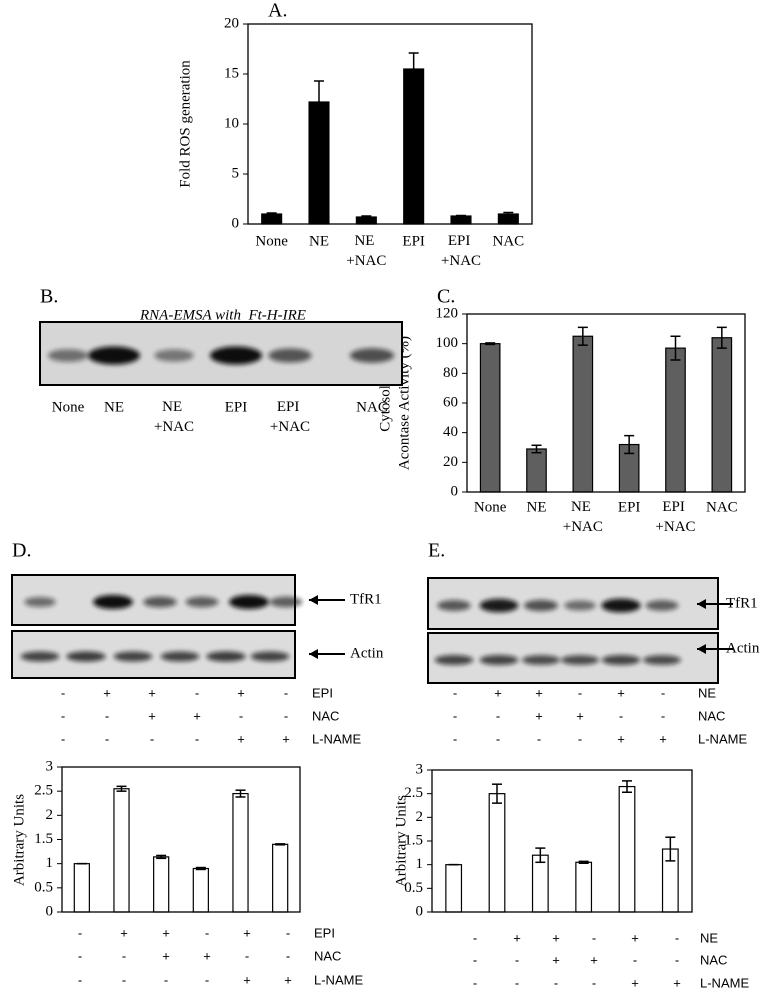 Image resolution: width=773 pixels, height=988 pixels. What do you see at coordinates (707, 692) in the screenshot?
I see `treatment-name: NE` at bounding box center [707, 692].